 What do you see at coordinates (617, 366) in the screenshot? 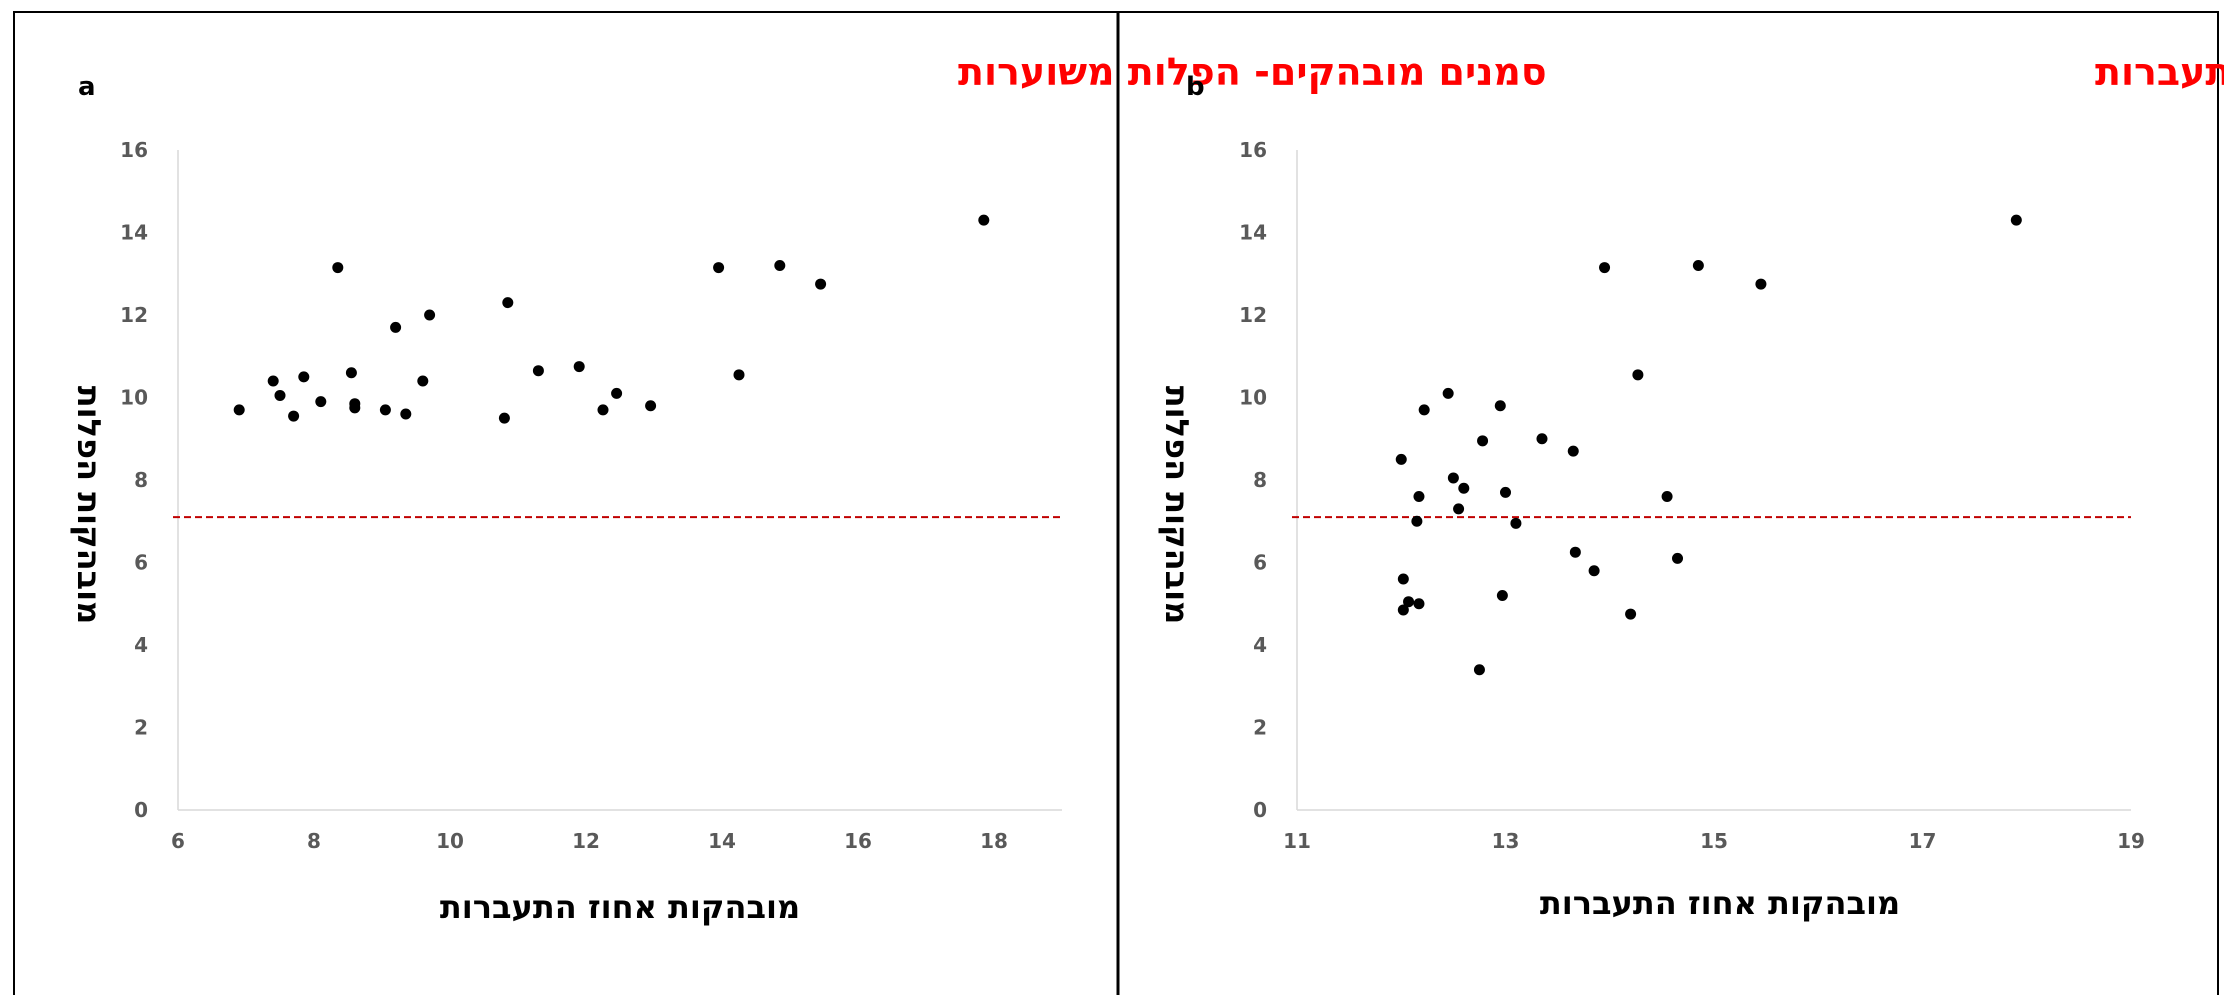
I see `chart-a-marks` at bounding box center [617, 366].